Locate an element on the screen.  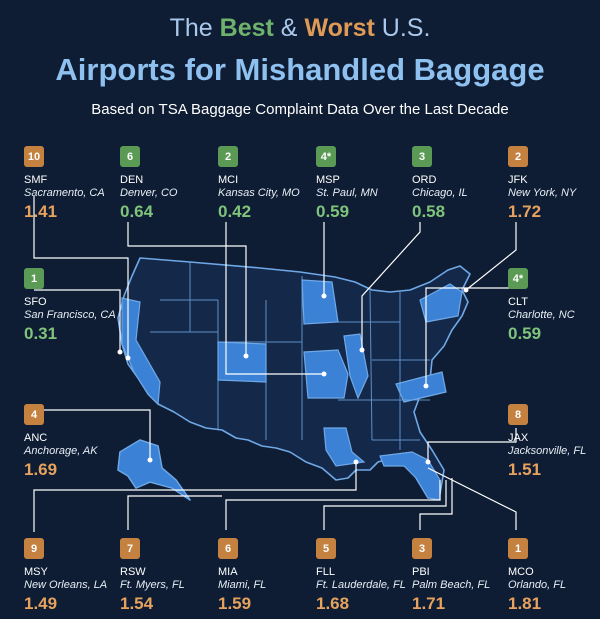
luggage-icon: 9 is located at coordinates (34, 548).